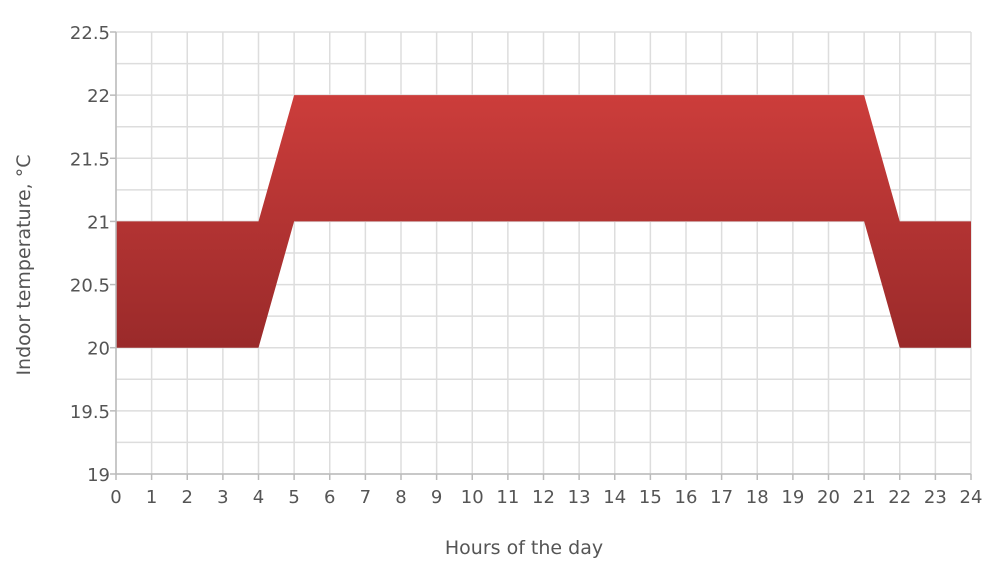 Image resolution: width=997 pixels, height=576 pixels. What do you see at coordinates (222, 497) in the screenshot?
I see `x-tick-label: 3` at bounding box center [222, 497].